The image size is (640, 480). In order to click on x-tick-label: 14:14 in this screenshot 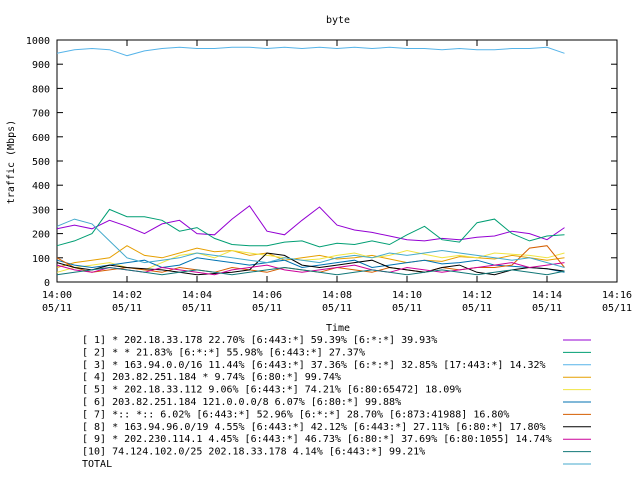, I will do `click(547, 295)`.